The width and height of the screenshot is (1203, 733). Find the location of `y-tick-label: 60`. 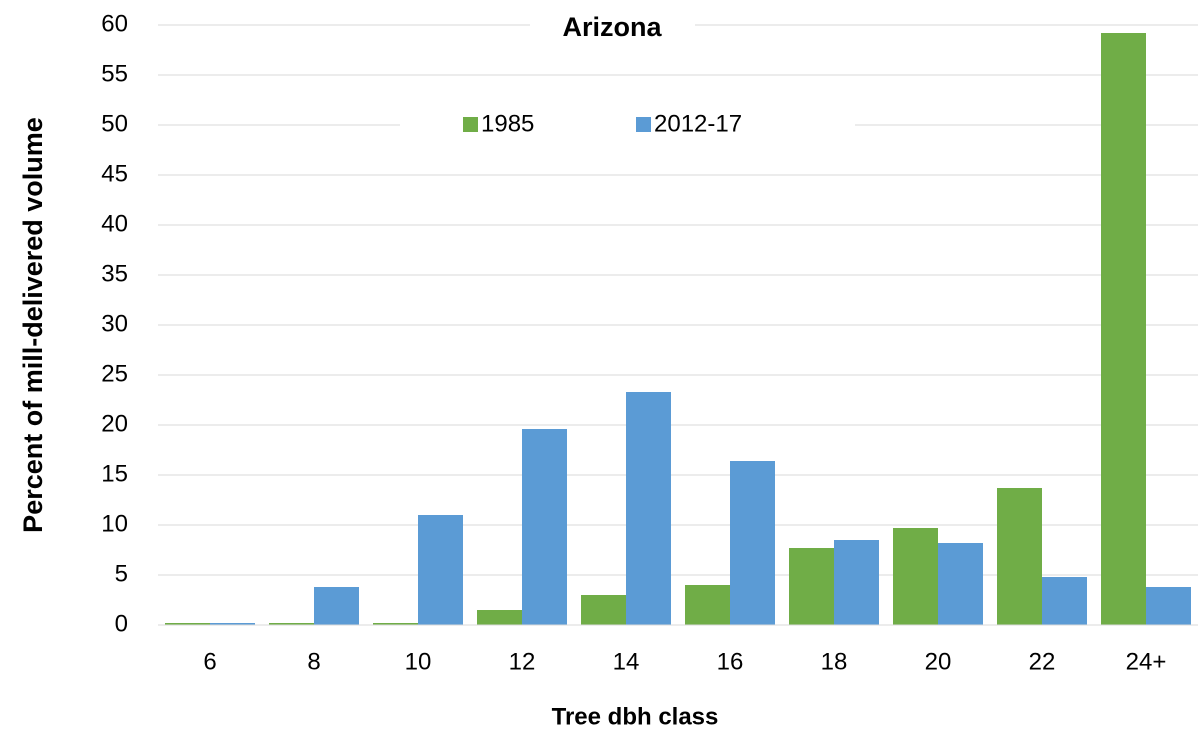

y-tick-label: 60 is located at coordinates (114, 23).